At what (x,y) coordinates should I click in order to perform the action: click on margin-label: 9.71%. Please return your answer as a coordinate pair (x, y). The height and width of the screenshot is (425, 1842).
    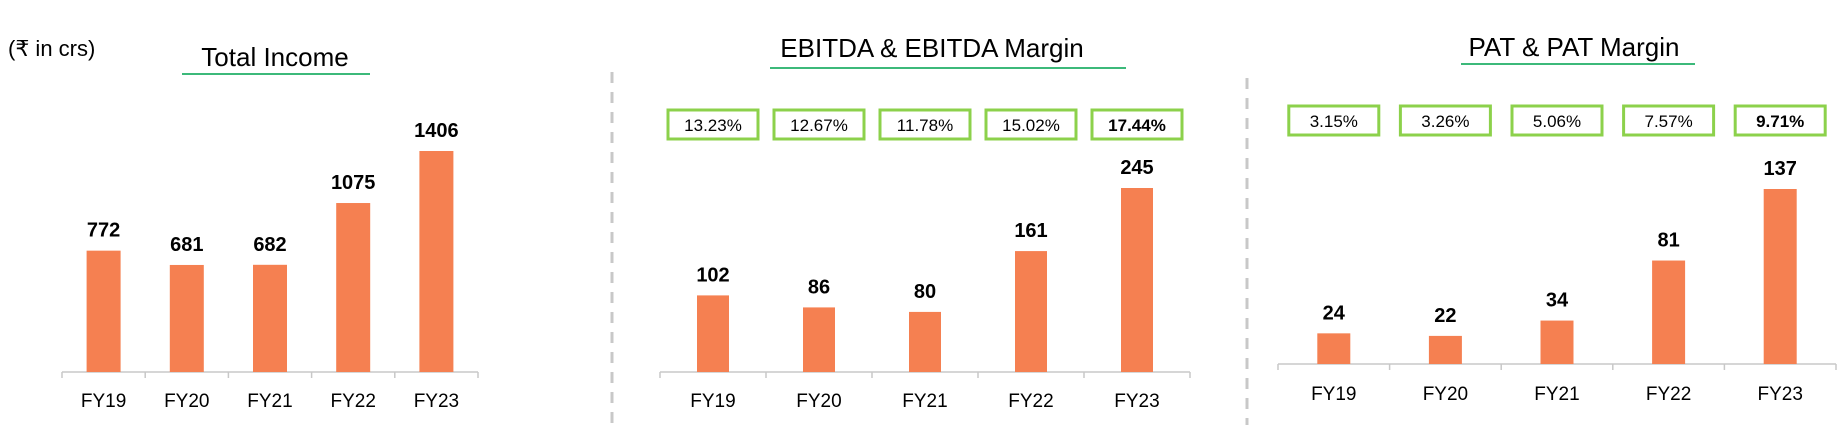
    Looking at the image, I should click on (1780, 121).